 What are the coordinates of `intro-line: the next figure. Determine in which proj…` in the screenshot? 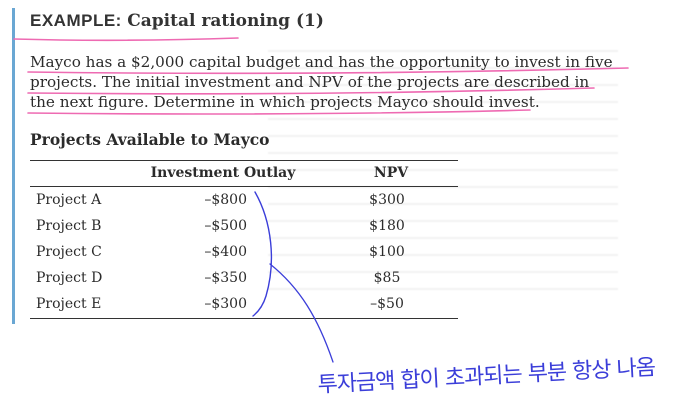 It's located at (285, 102).